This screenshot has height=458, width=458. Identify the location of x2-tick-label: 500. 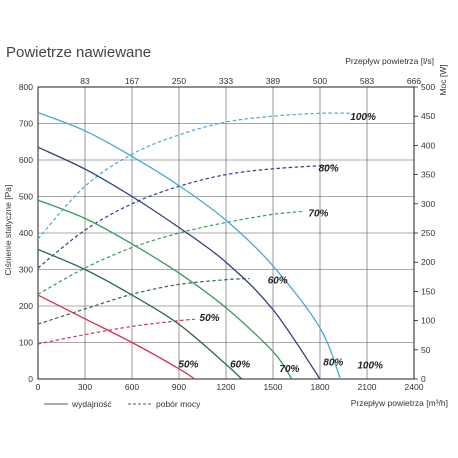
(320, 81).